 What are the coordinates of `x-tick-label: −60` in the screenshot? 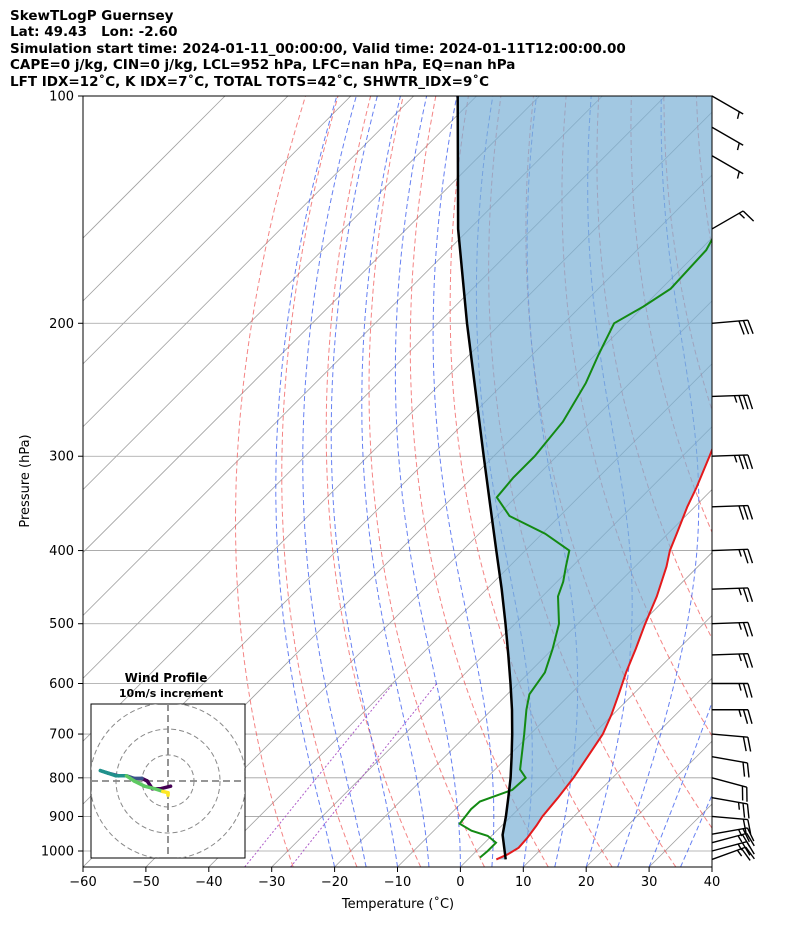 It's located at (82, 882).